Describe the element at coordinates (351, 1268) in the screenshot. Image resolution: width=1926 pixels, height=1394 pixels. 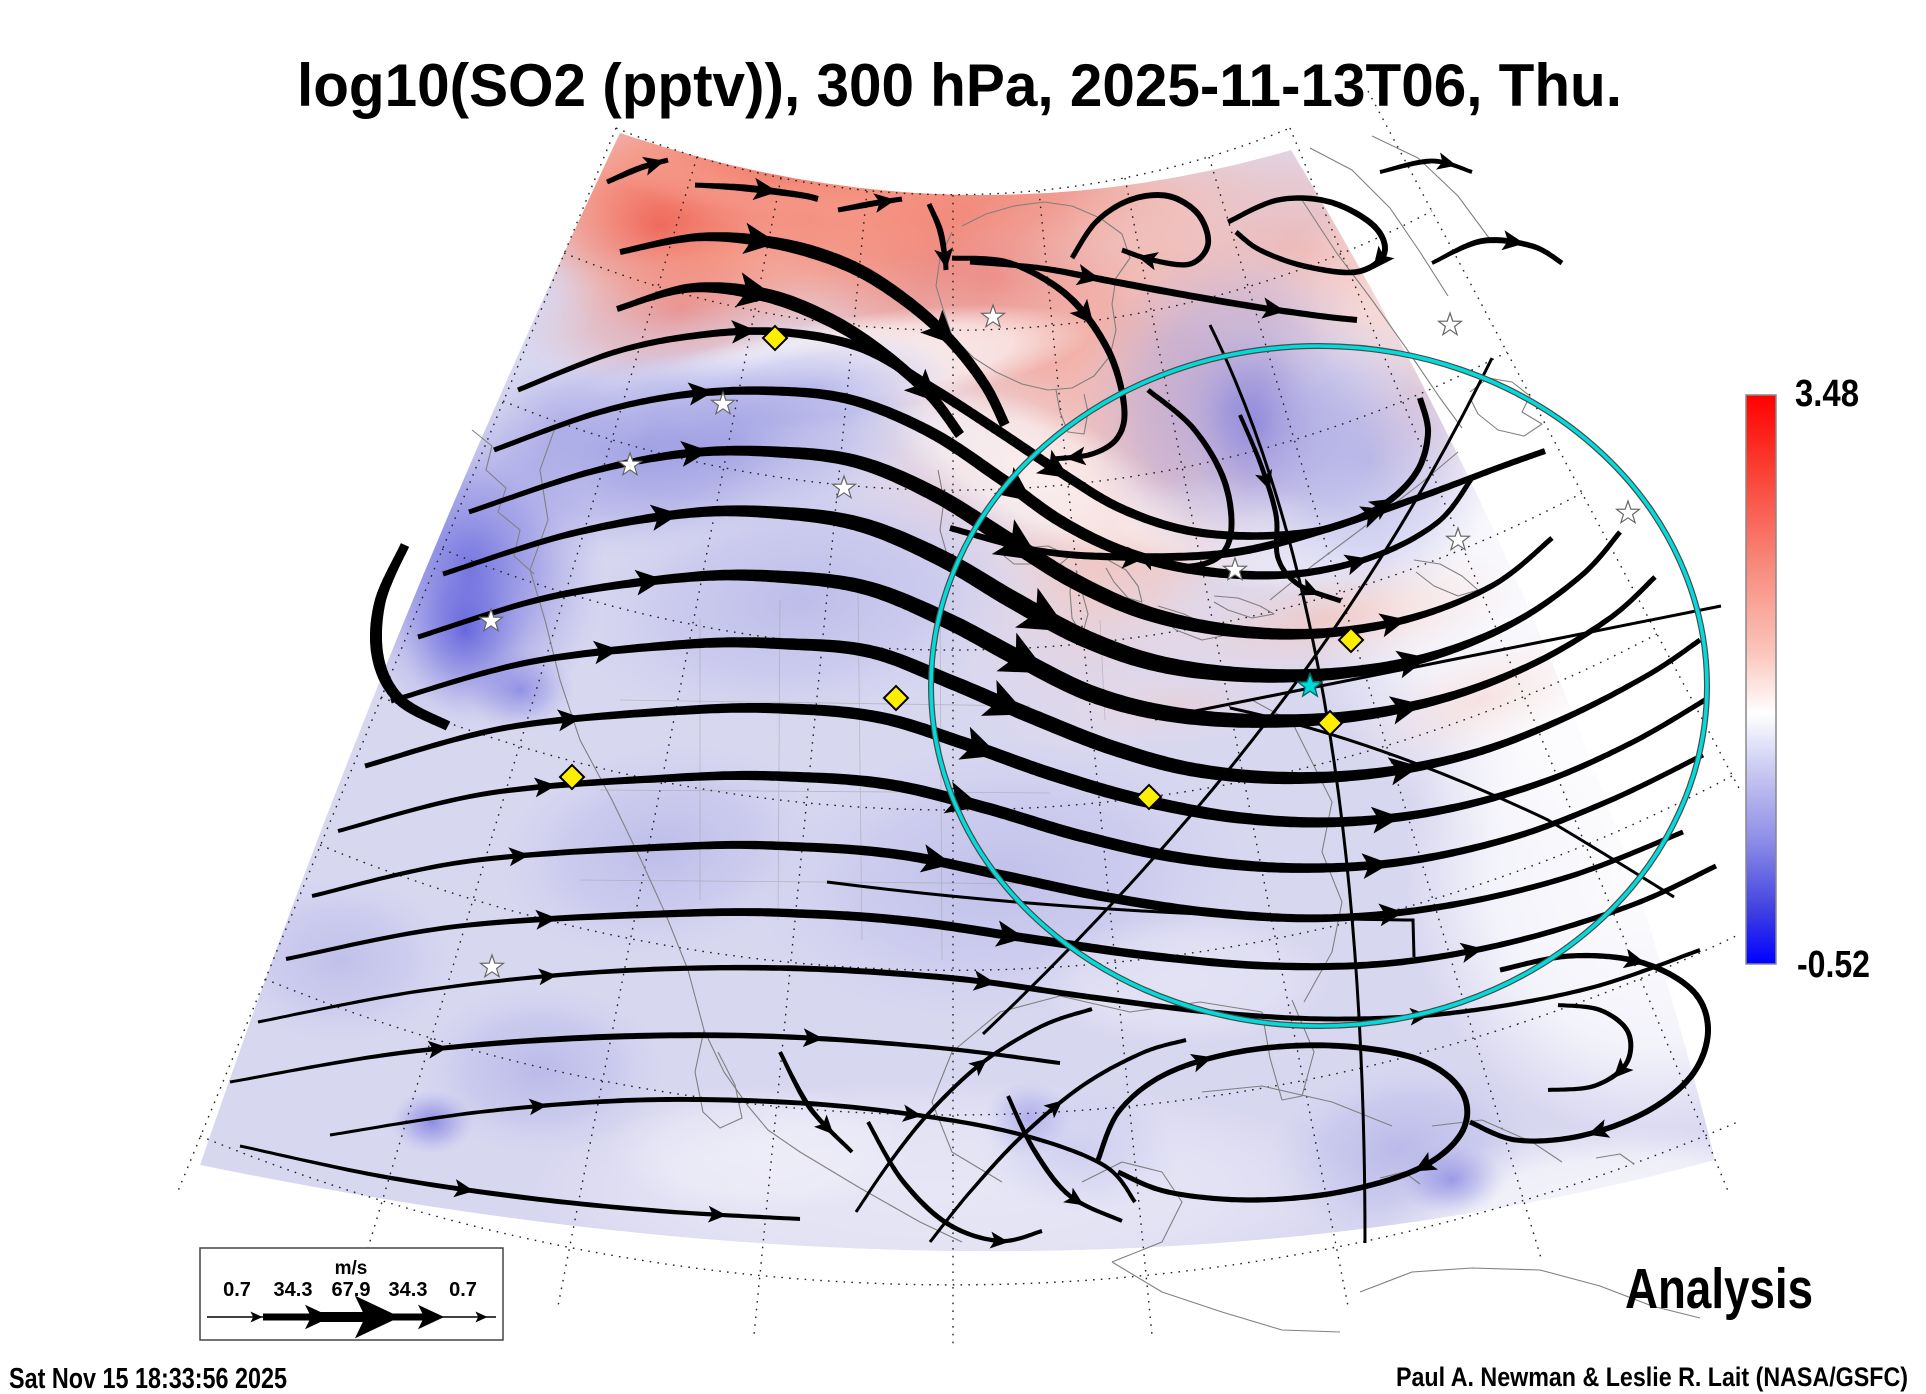
I see `svg-text: m/s` at that location.